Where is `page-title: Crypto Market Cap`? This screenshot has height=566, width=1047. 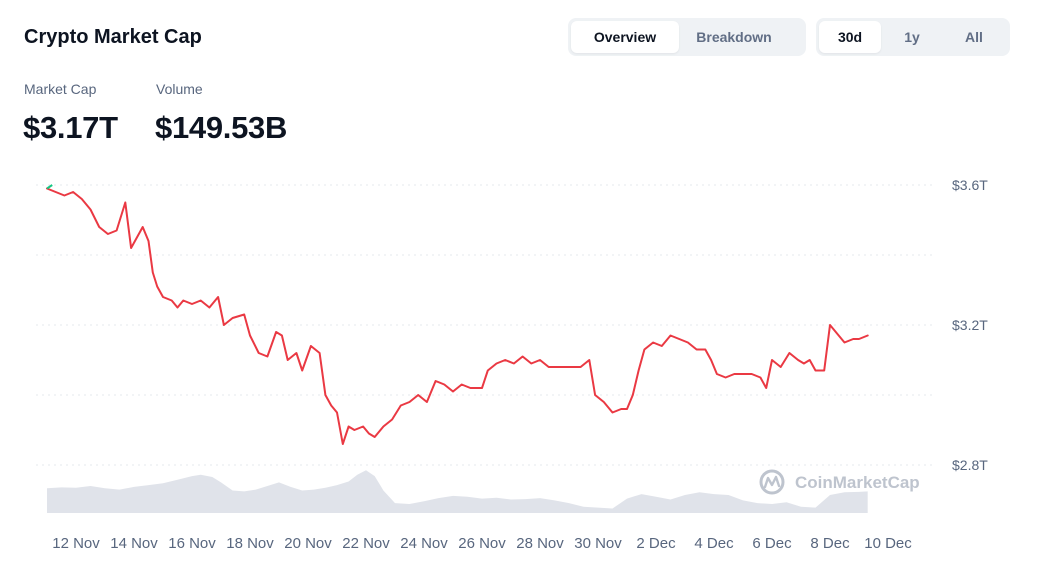 page-title: Crypto Market Cap is located at coordinates (113, 37).